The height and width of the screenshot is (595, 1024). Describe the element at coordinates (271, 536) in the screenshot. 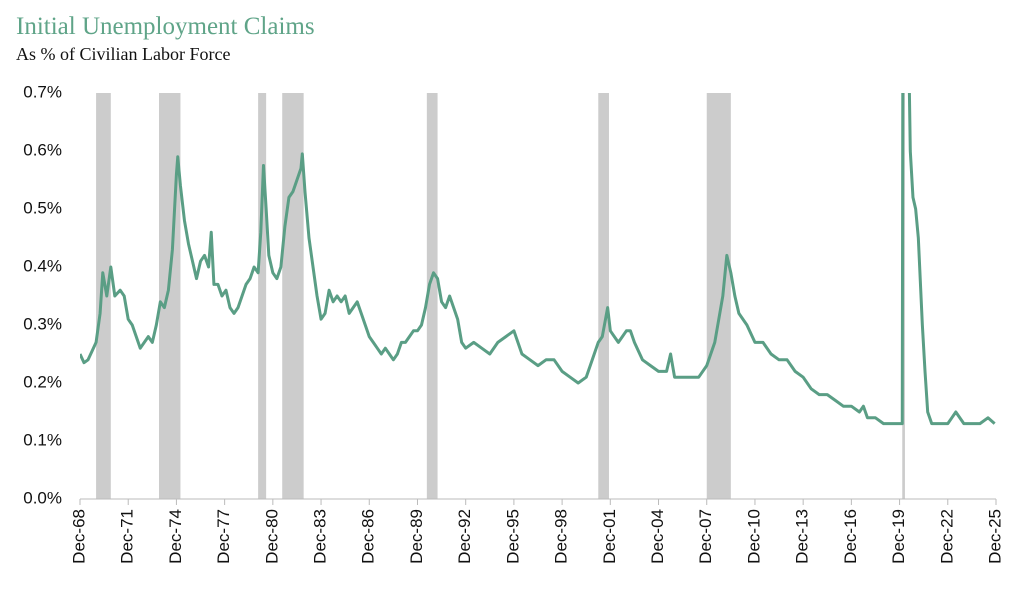

I see `x-tick-label: Dec-80` at that location.